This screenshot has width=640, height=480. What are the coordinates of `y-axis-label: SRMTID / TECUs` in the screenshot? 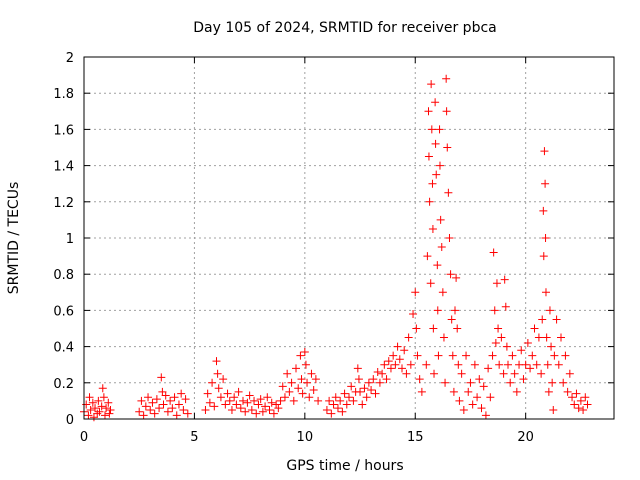 It's located at (14, 238).